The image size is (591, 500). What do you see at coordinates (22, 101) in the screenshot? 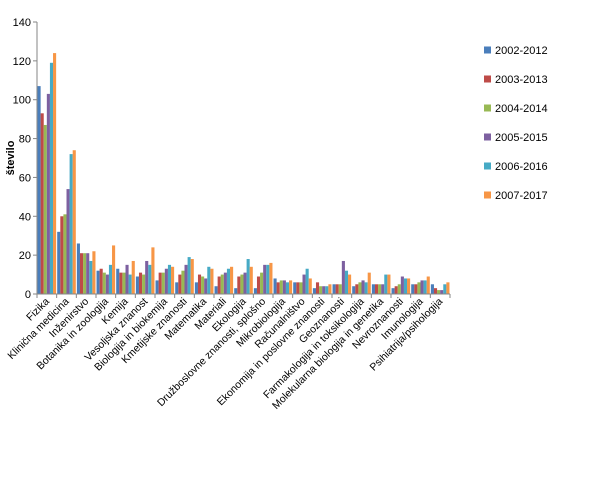
I see `y-tick-label: 100` at bounding box center [22, 101].